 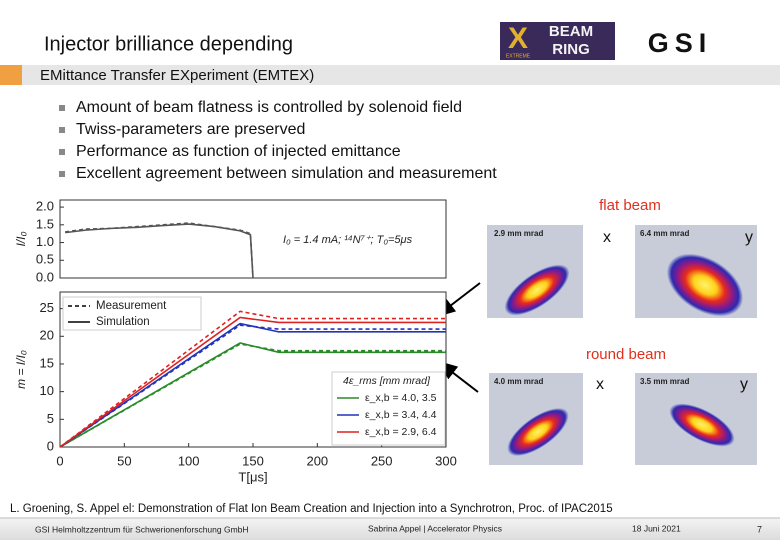 What do you see at coordinates (387, 381) in the screenshot?
I see `legend-title: 4ε_rms [mm mrad]` at bounding box center [387, 381].